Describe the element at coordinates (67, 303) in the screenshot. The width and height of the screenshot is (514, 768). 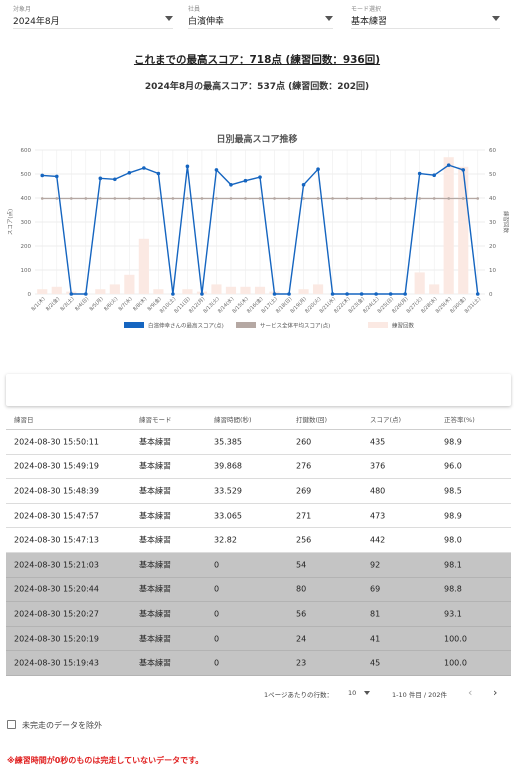
I see `x-tick-label: 8/3(土)` at that location.